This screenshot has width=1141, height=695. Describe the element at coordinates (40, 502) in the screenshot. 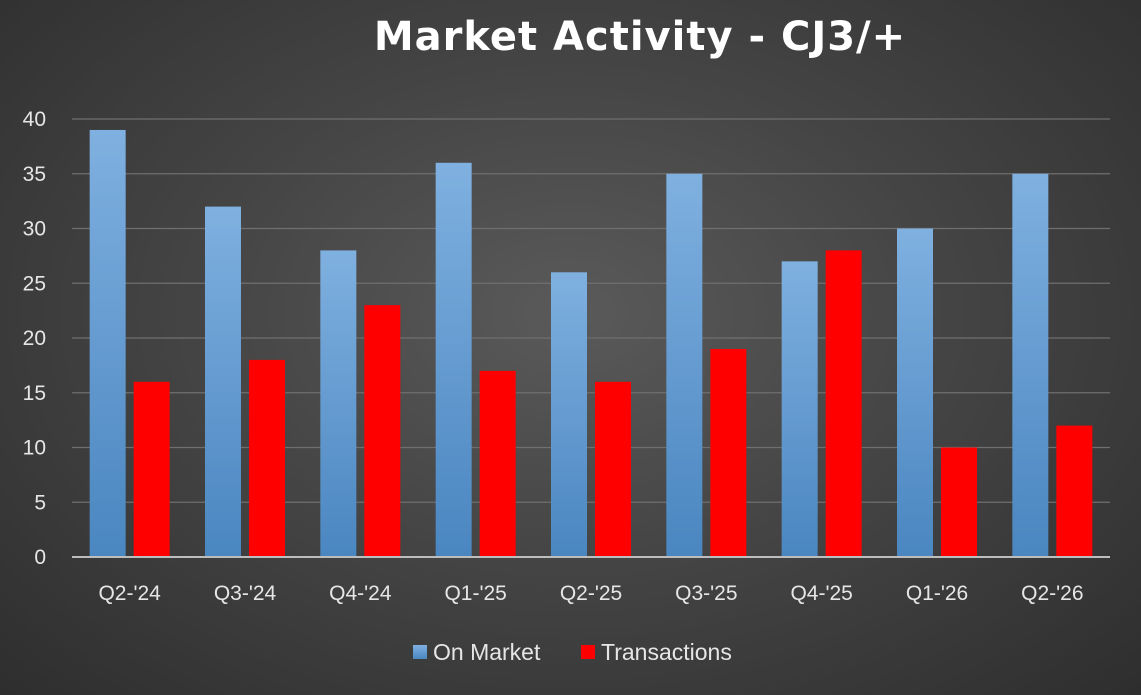

I see `y-tick-label: 5` at that location.